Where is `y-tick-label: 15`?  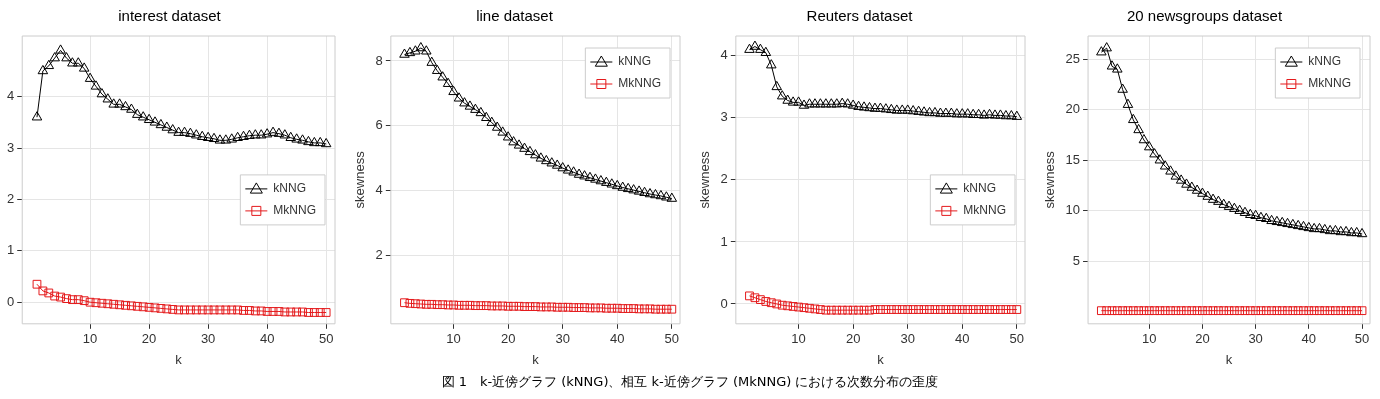
y-tick-label: 15 is located at coordinates (1073, 159).